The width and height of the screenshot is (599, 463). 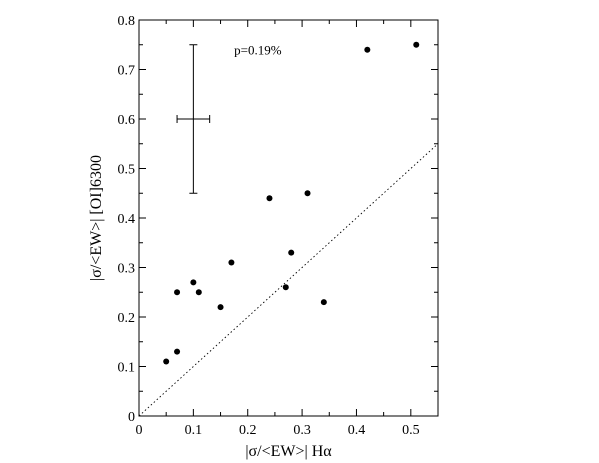 What do you see at coordinates (302, 430) in the screenshot?
I see `x-tick-label: 0.3` at bounding box center [302, 430].